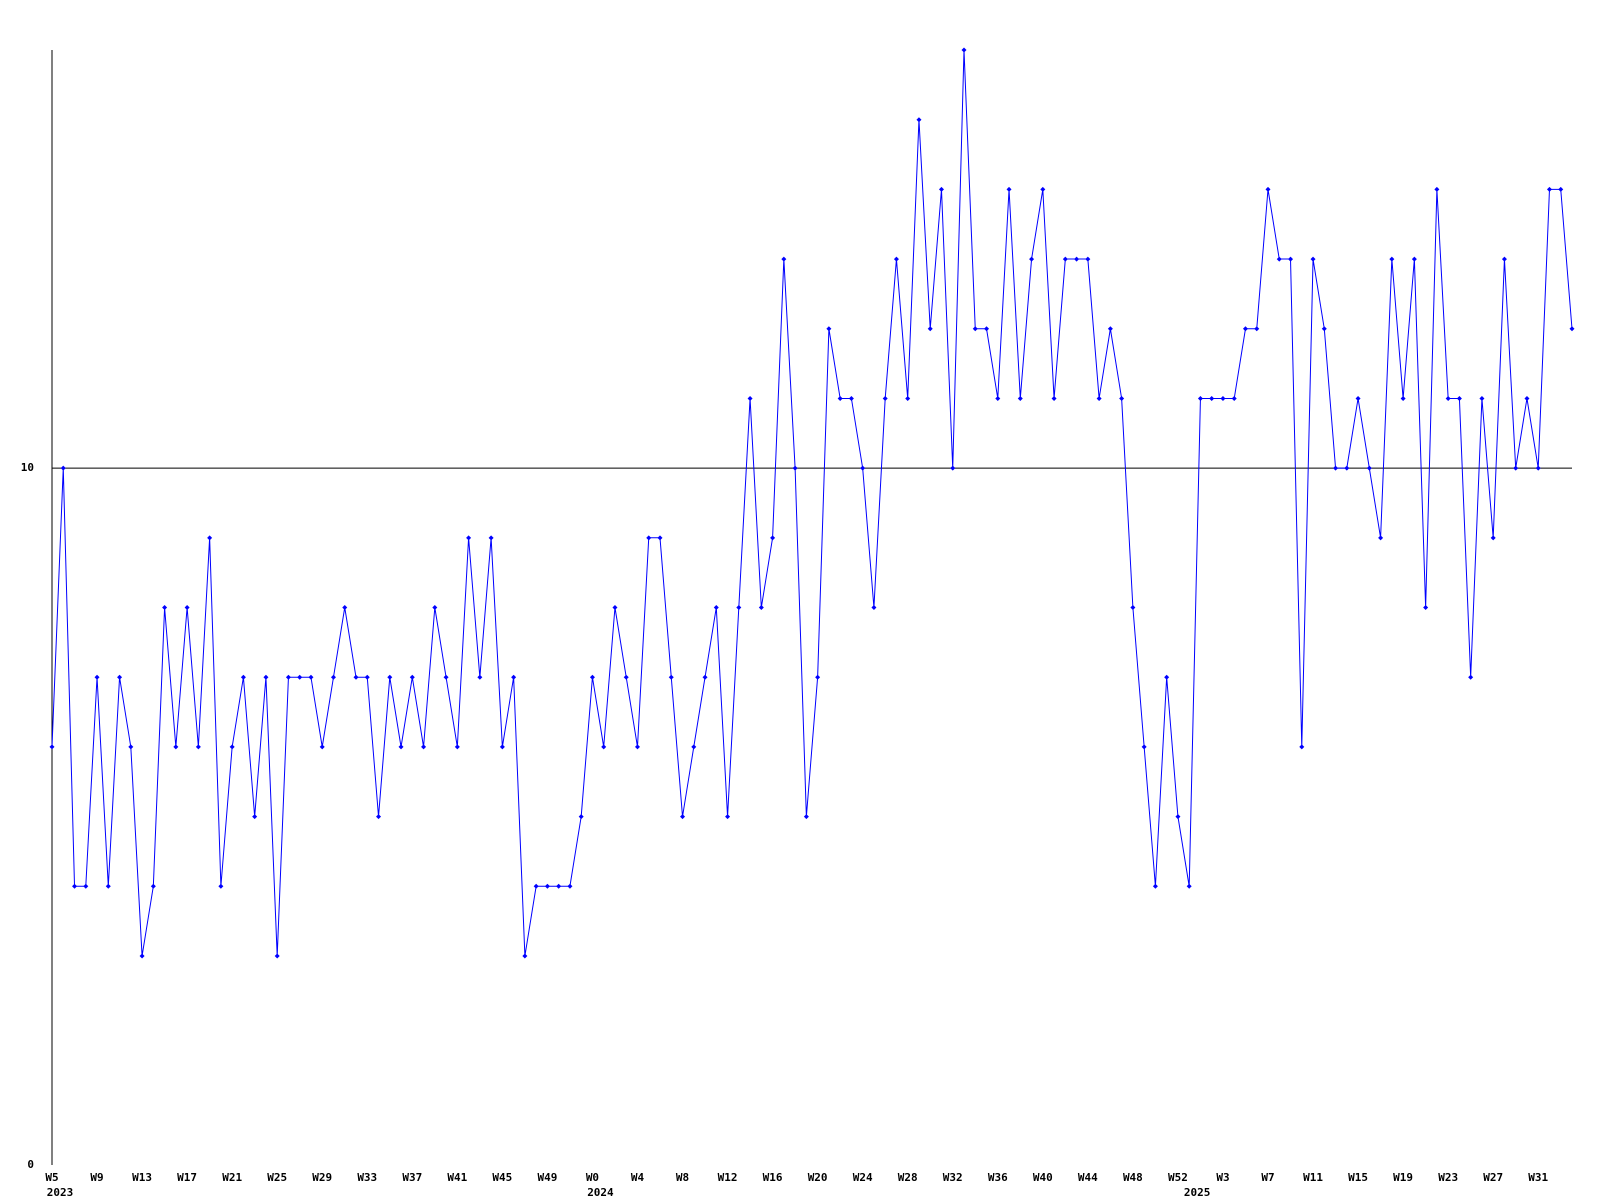 This screenshot has height=1200, width=1600. Describe the element at coordinates (953, 1177) in the screenshot. I see `x-tick-label: W32` at that location.